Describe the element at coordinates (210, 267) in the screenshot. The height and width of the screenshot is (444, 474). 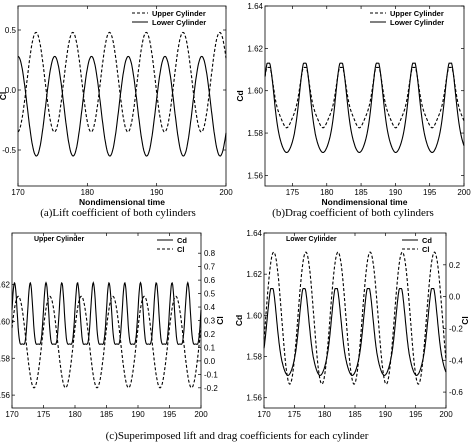
I see `y2-tick-label: 0.7` at that location.